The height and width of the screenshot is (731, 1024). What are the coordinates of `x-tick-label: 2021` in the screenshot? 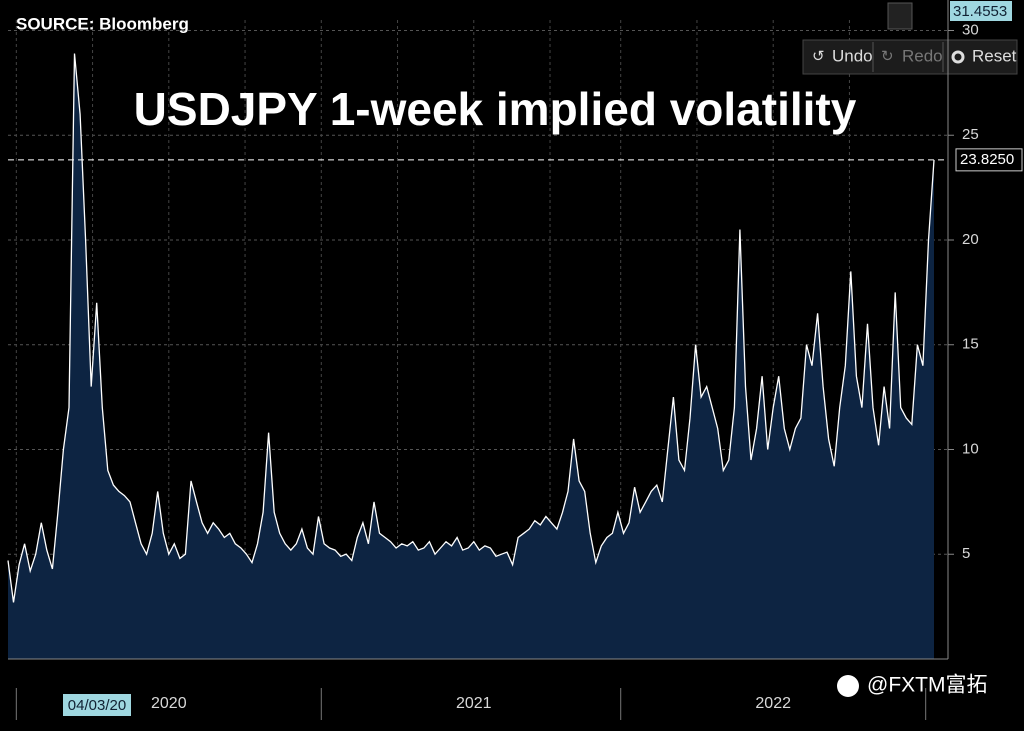 It's located at (474, 703).